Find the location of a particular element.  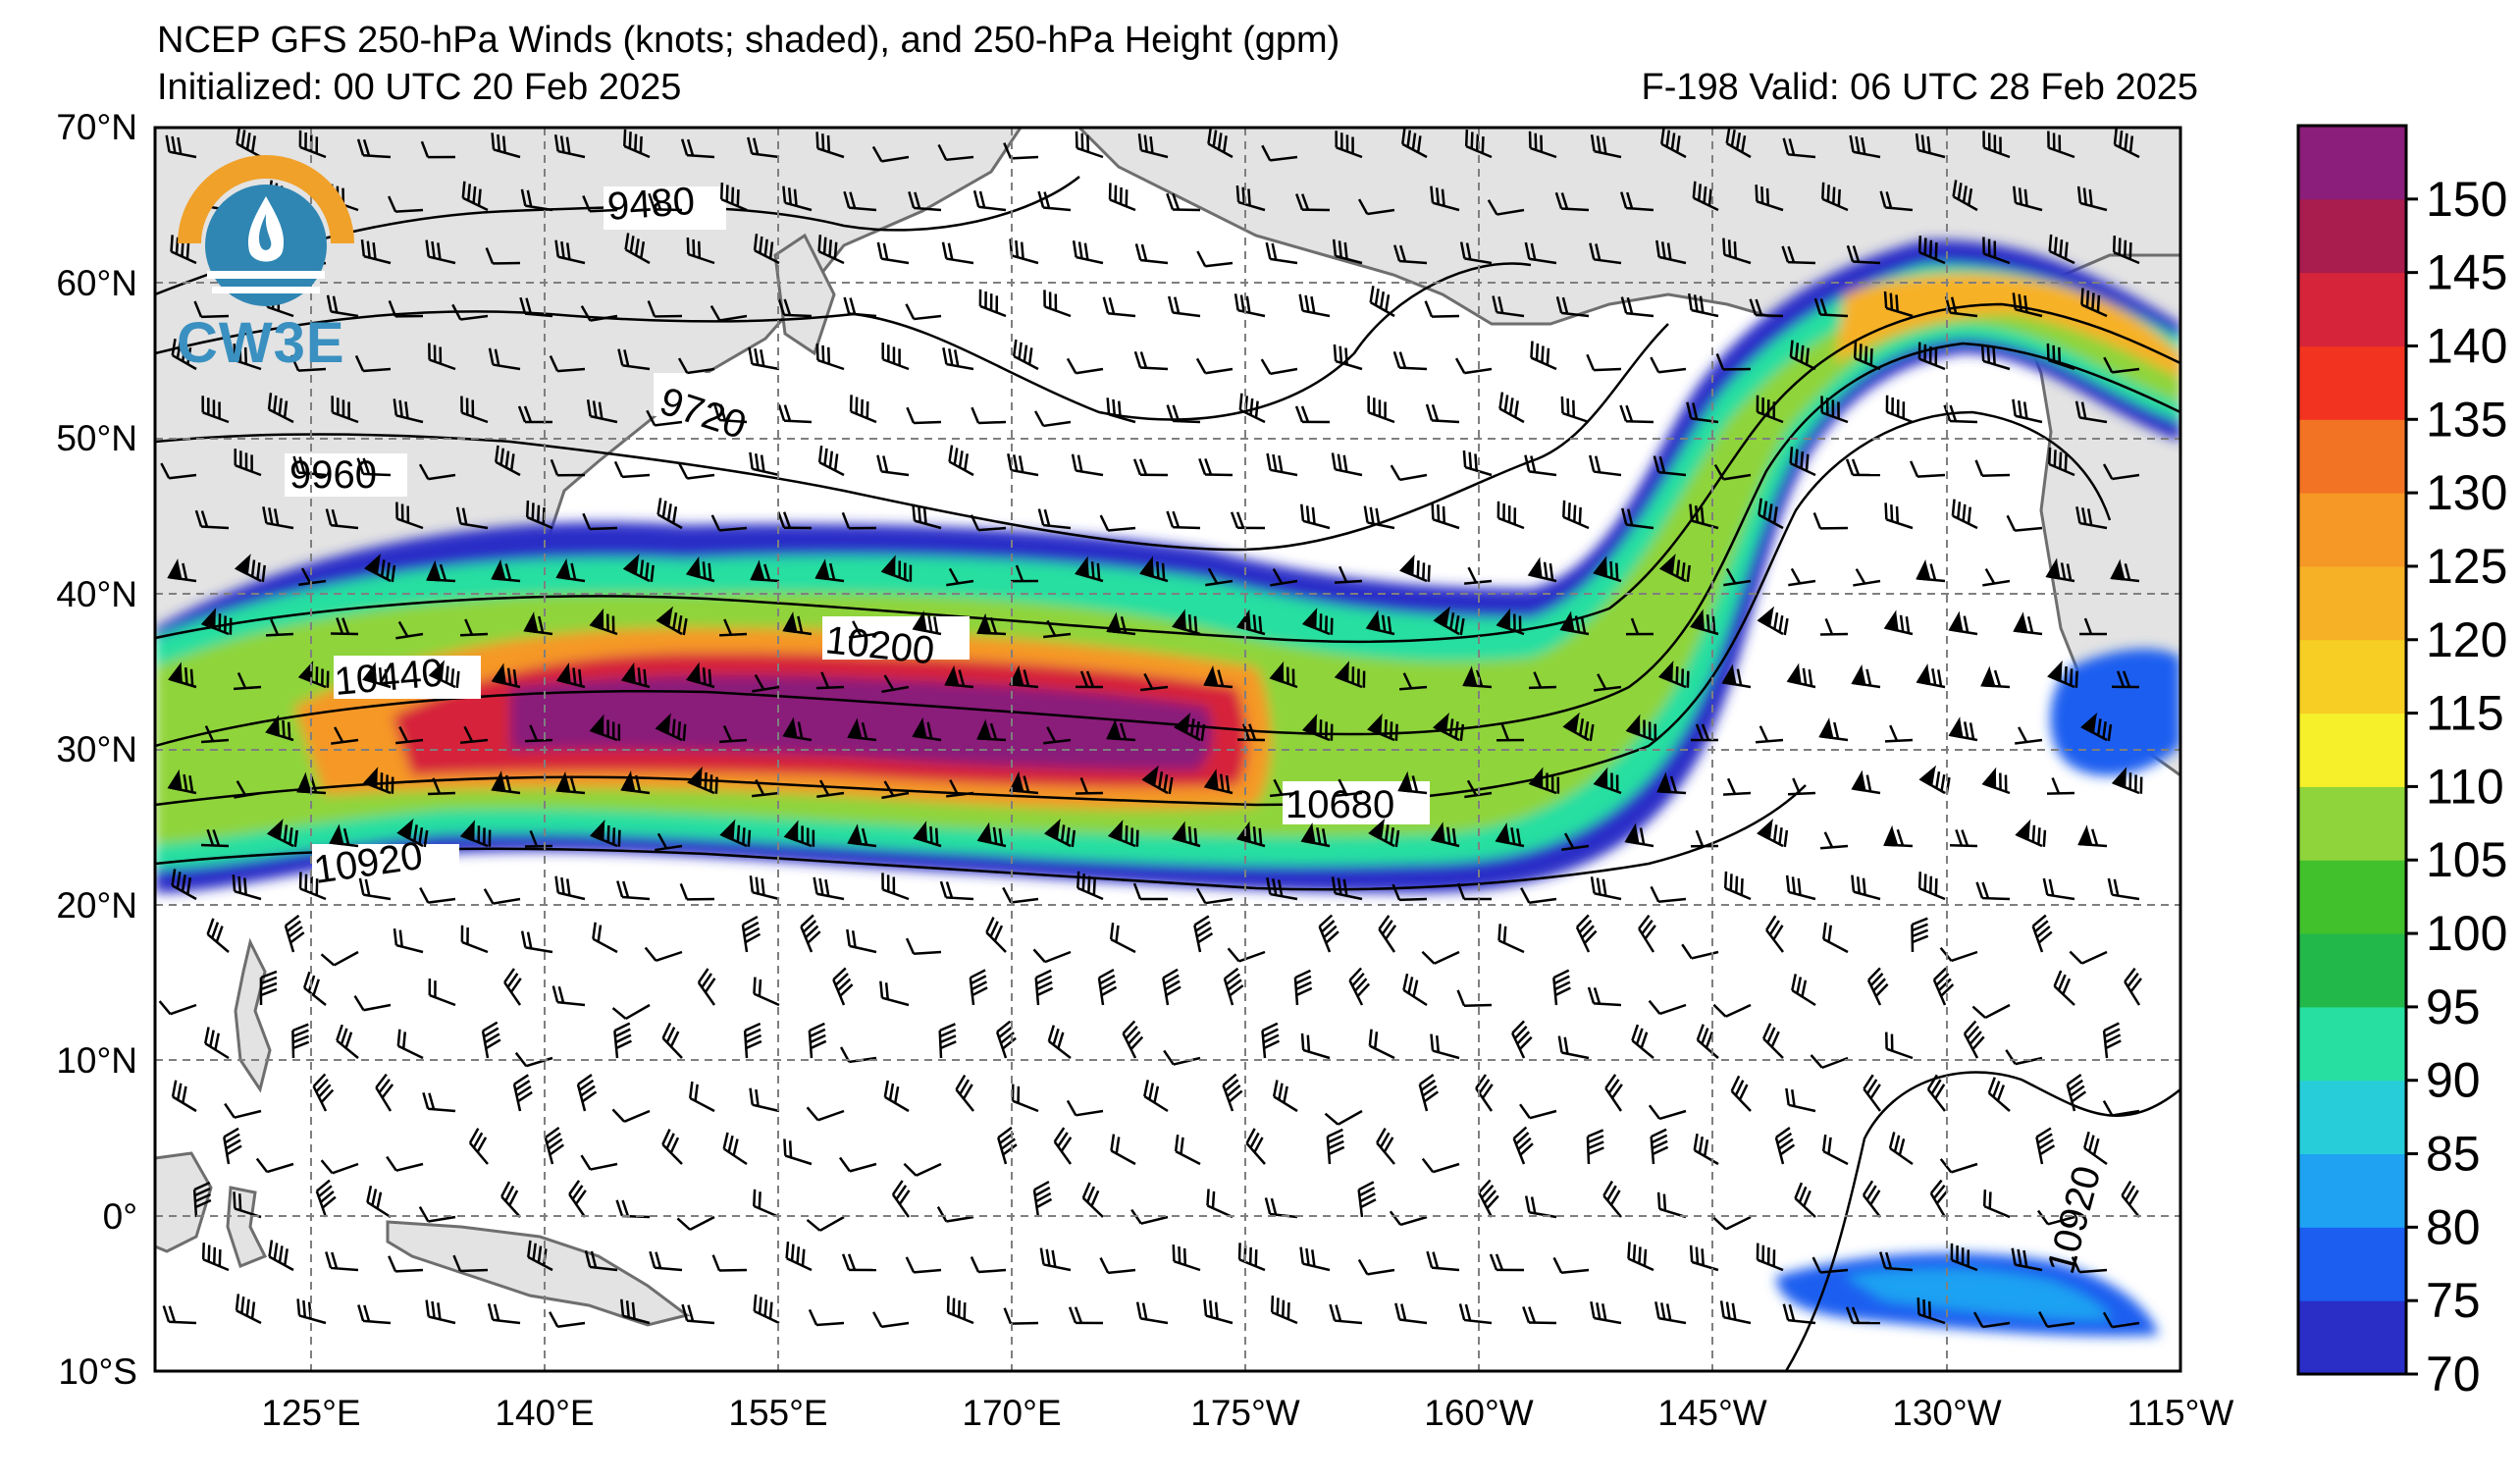

logo-drop-inner is located at coordinates (265, 232).